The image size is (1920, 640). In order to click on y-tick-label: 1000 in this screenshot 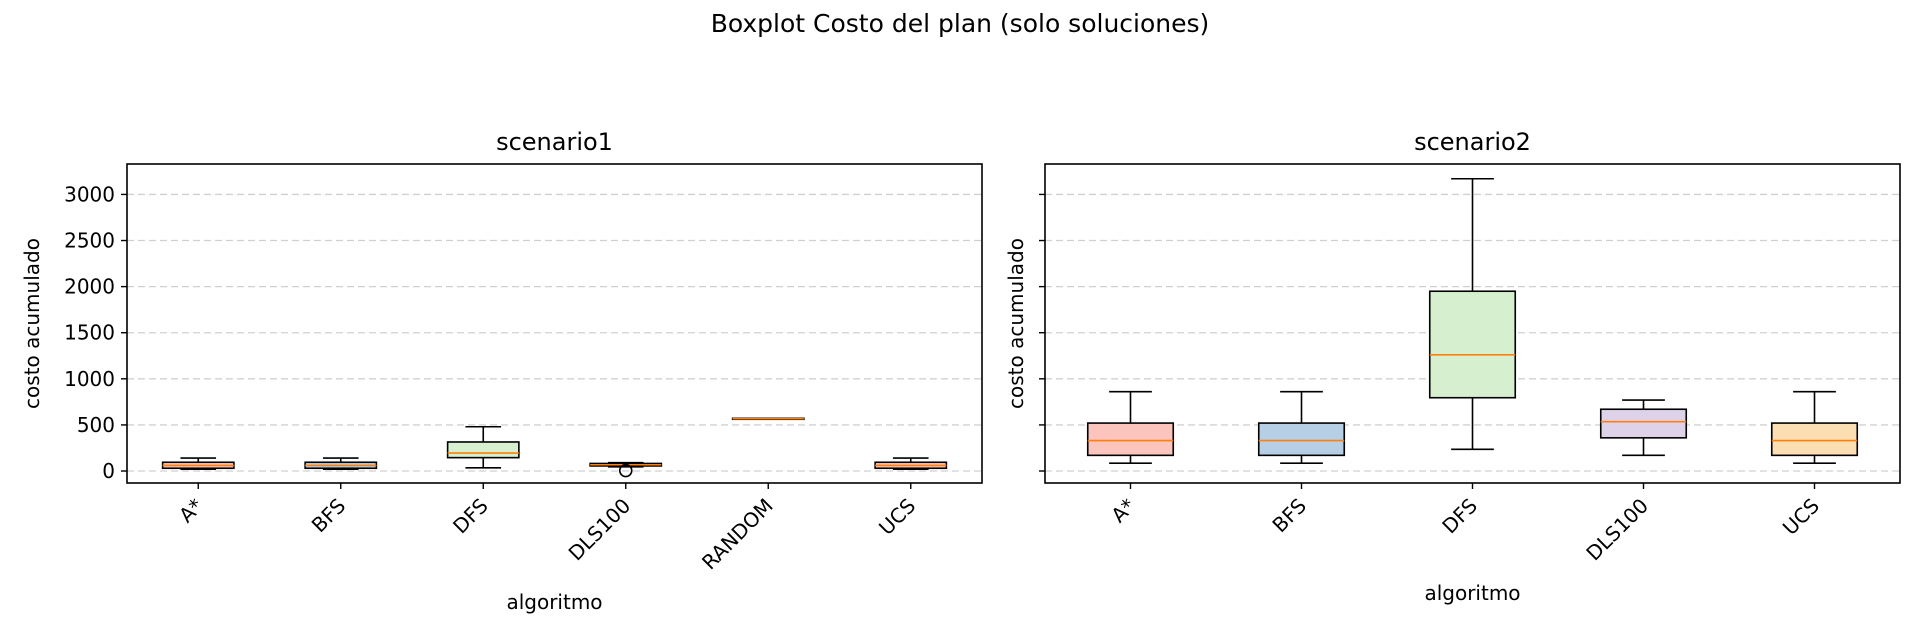, I will do `click(89, 379)`.